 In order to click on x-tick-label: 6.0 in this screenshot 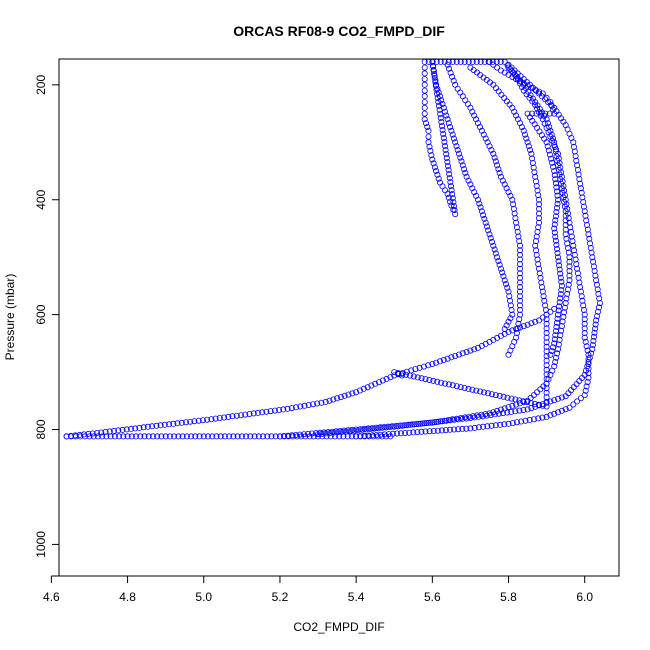, I will do `click(584, 597)`.